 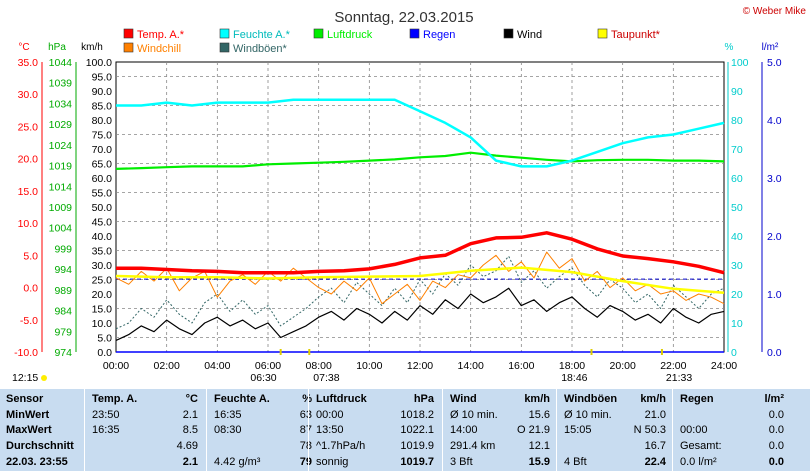 What do you see at coordinates (737, 266) in the screenshot?
I see `humidity-tick-7: 30` at bounding box center [737, 266].